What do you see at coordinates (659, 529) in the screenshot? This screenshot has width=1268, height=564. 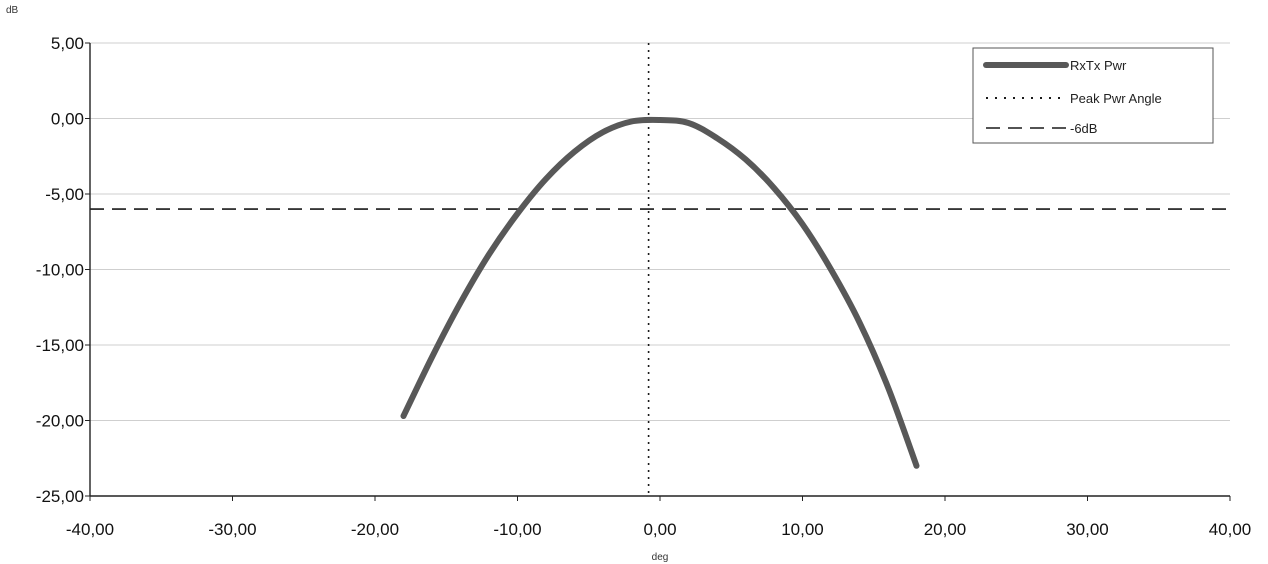 I see `x-tick-label-4: 0,00` at bounding box center [659, 529].